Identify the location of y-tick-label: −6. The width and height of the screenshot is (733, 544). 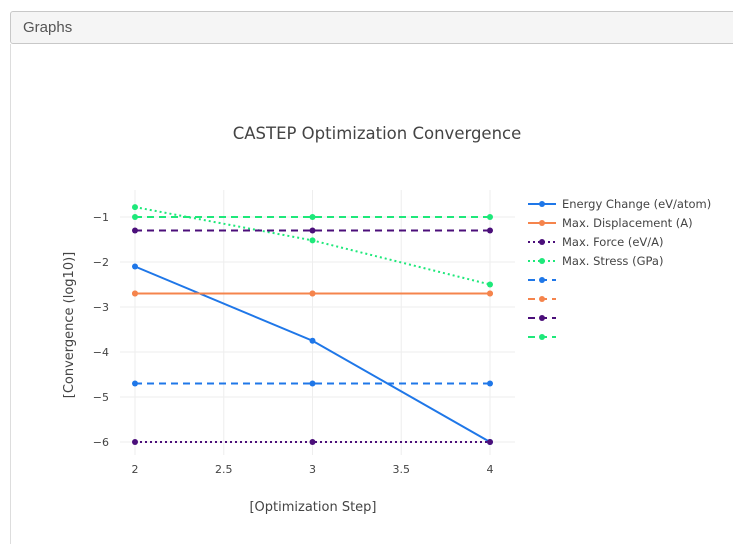
(101, 442).